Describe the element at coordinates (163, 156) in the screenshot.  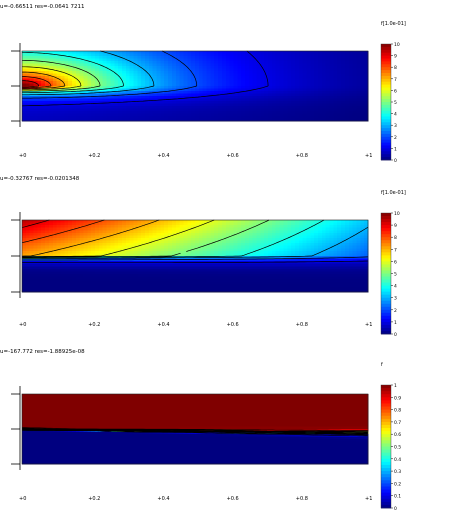
I see `x-tick-label: +0.4` at that location.